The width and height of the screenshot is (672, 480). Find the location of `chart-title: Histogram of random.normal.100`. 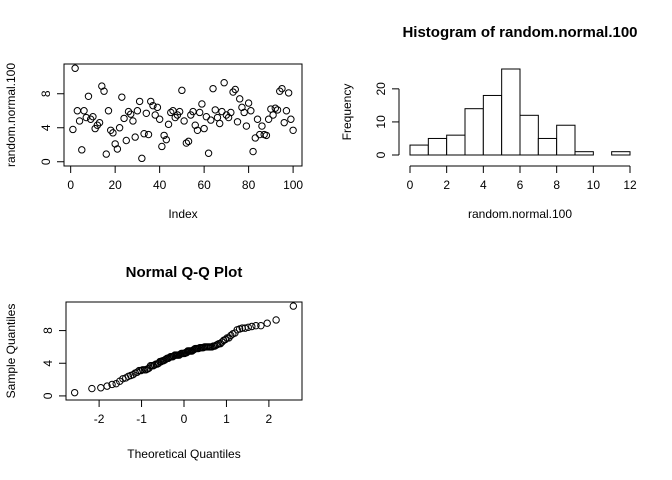

chart-title: Histogram of random.normal.100 is located at coordinates (519, 32).